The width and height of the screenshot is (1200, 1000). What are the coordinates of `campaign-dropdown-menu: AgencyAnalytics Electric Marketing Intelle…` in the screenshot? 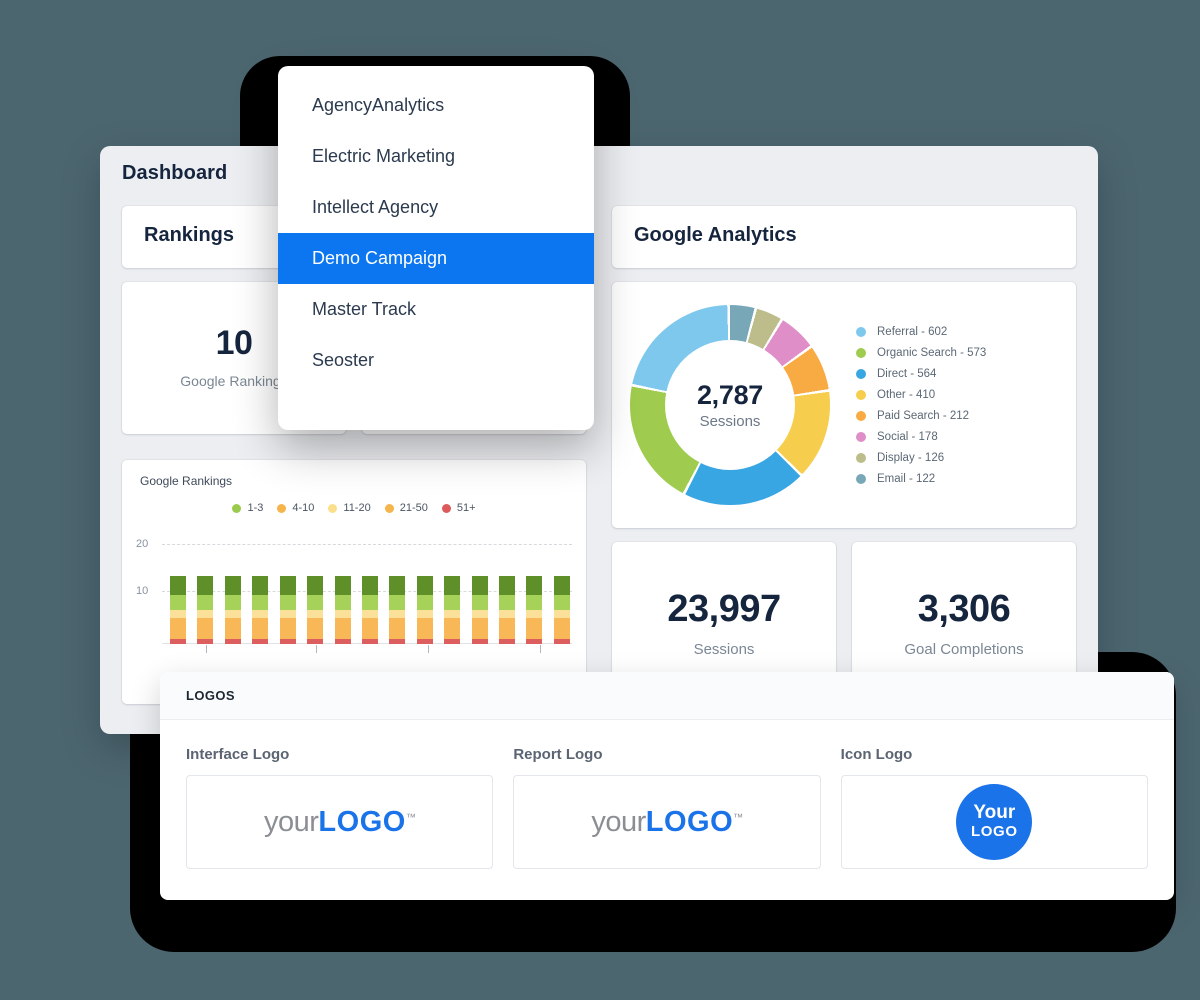 It's located at (436, 248).